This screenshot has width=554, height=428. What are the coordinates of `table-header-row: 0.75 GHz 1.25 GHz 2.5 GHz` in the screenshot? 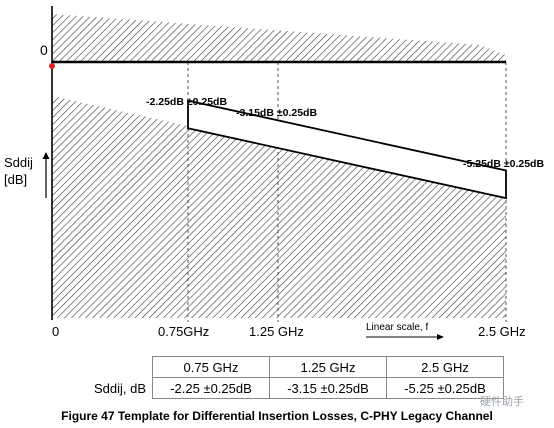 It's located at (287, 367).